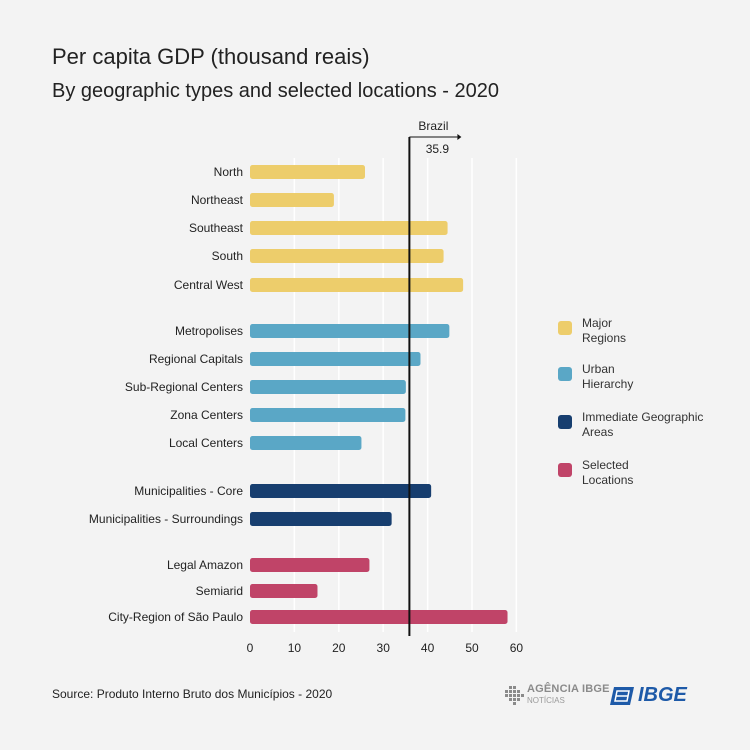 The image size is (750, 750). Describe the element at coordinates (227, 256) in the screenshot. I see `category-label: South` at that location.